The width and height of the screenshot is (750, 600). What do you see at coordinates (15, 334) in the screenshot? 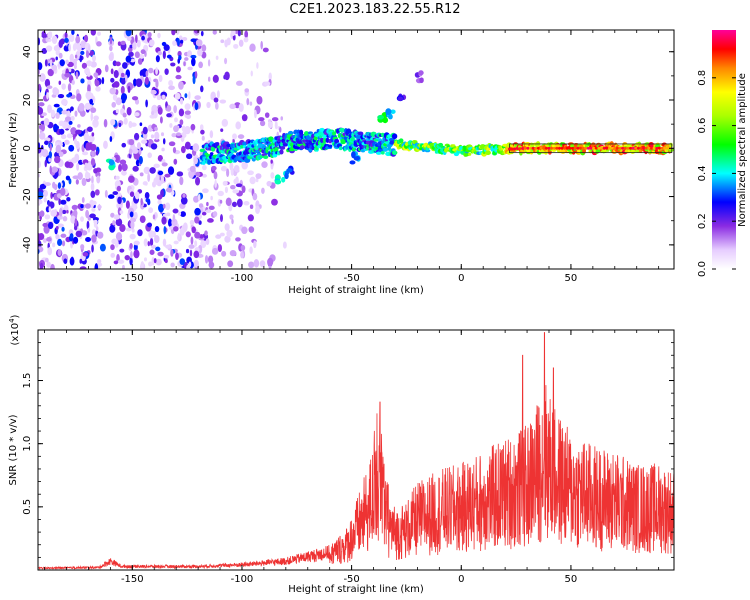
I see `snr-ylabel-multiplier-base: (x10` at bounding box center [15, 334].